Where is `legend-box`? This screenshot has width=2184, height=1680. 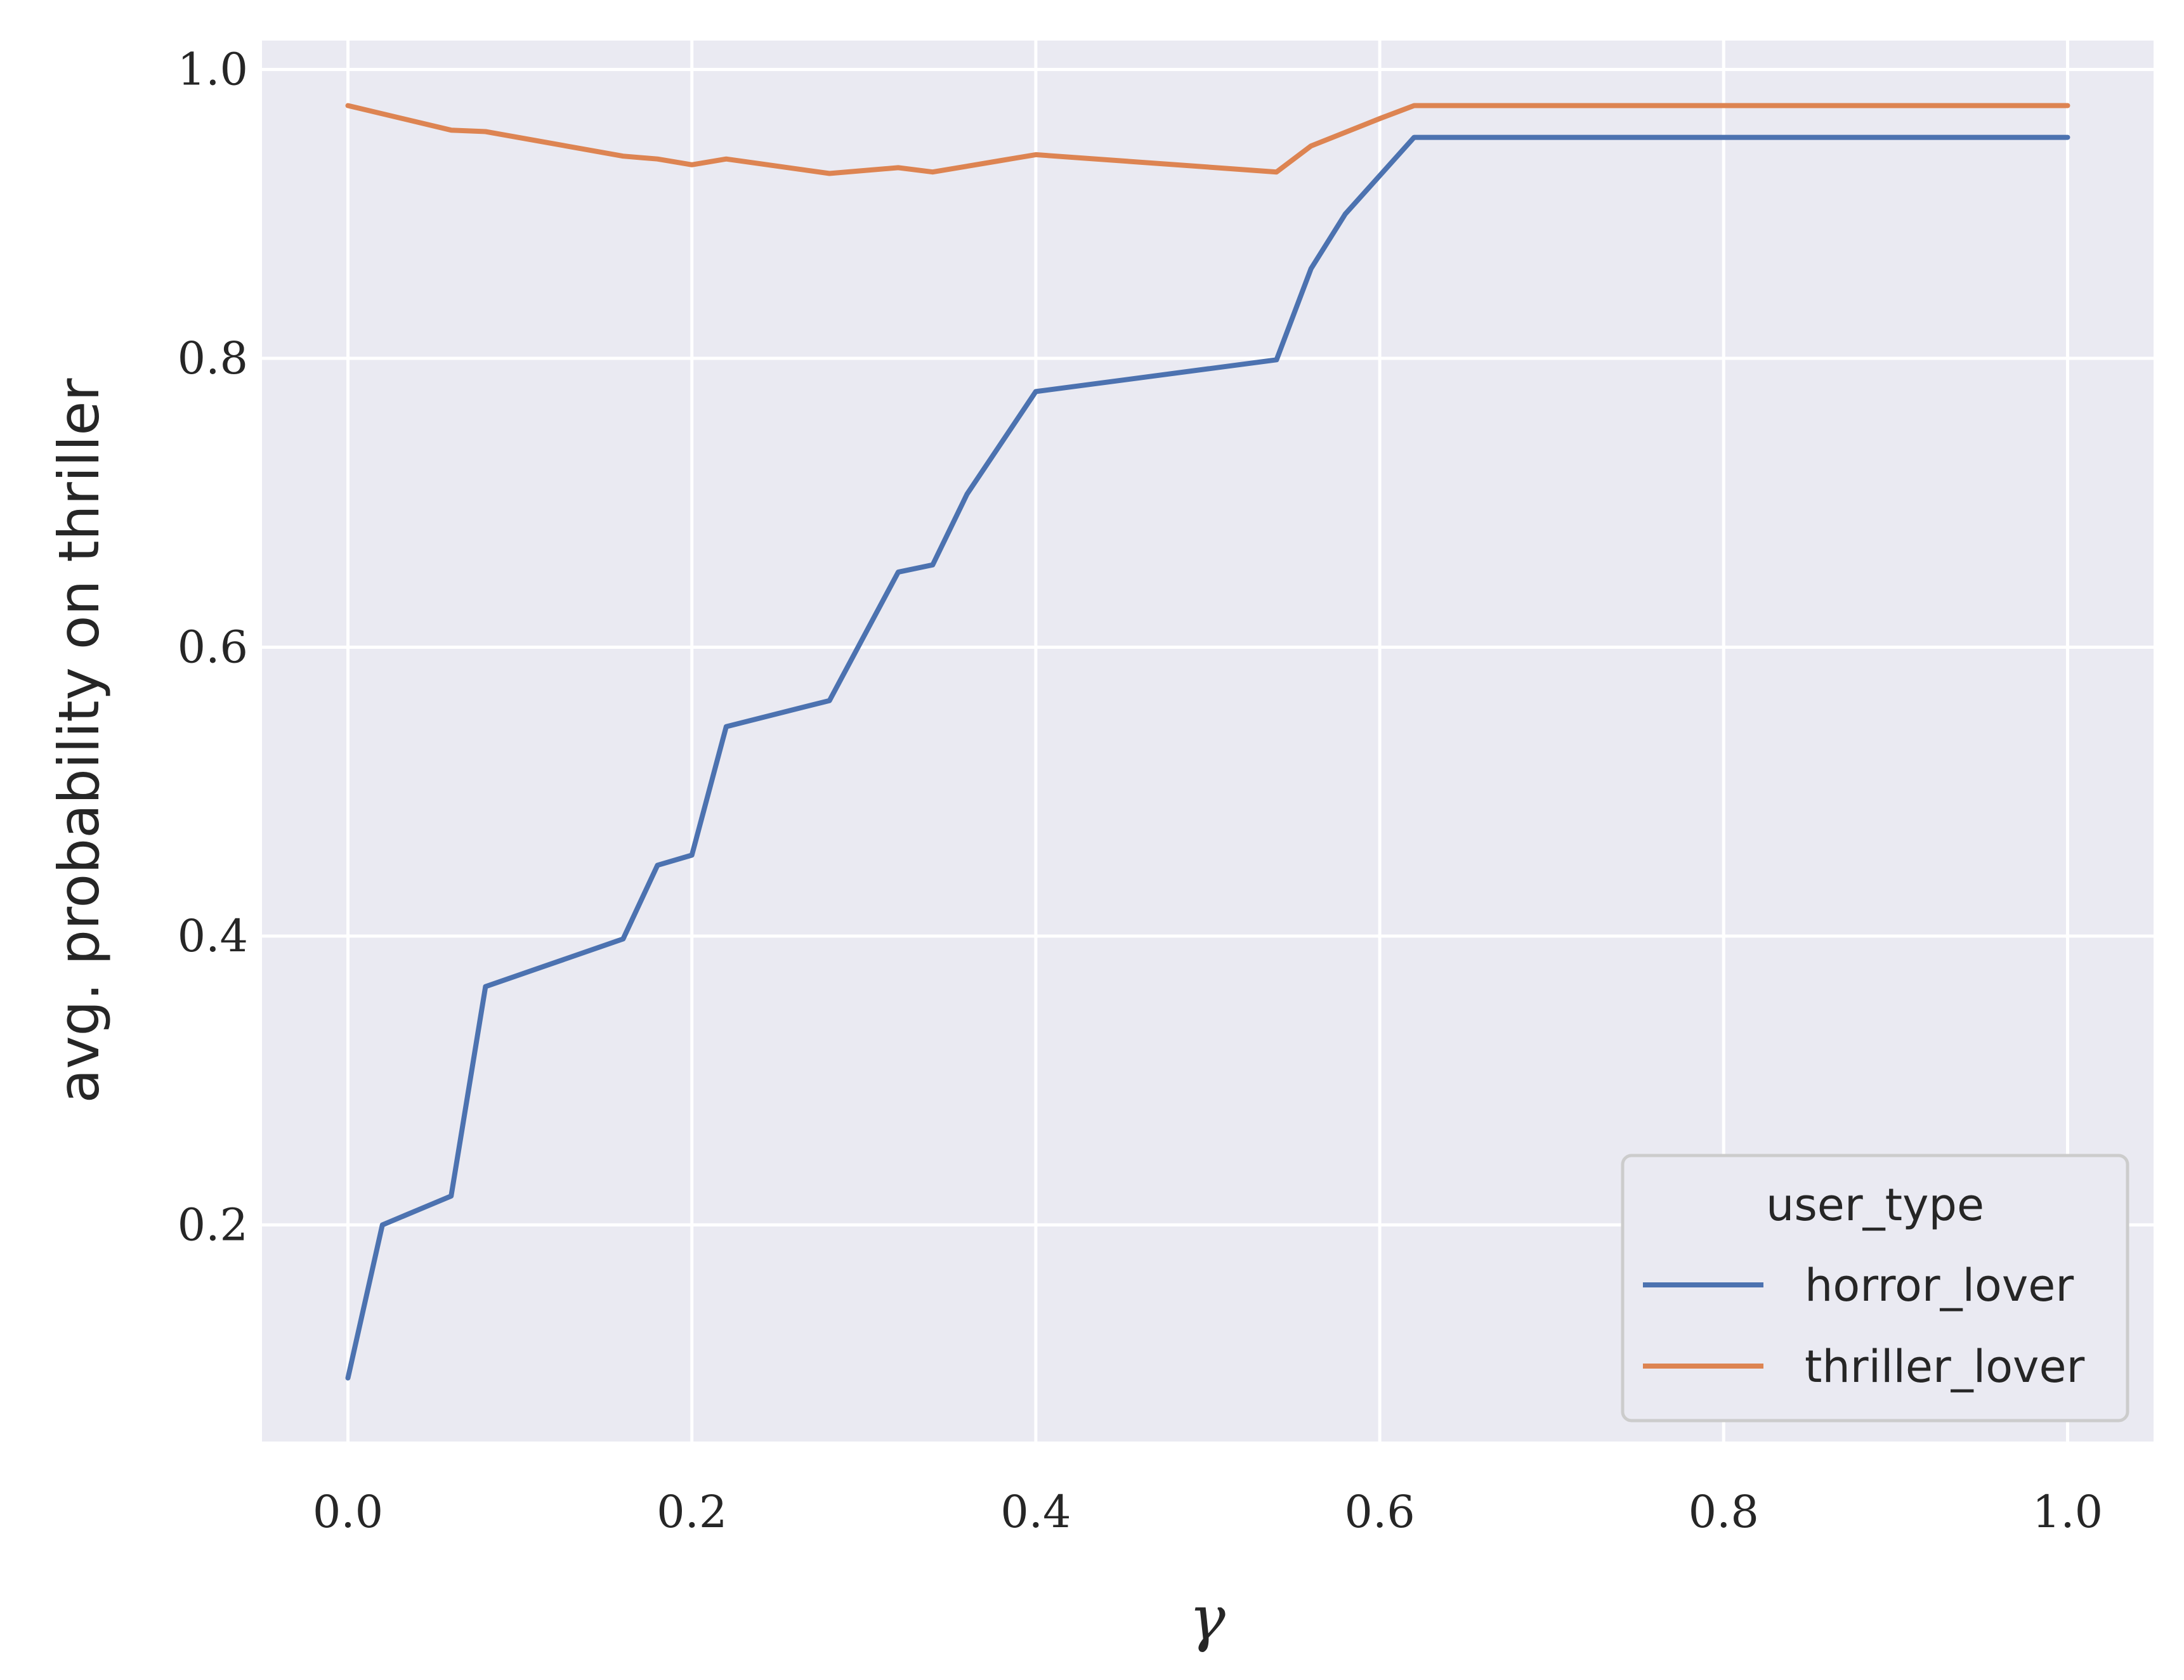
legend-box is located at coordinates (1875, 1288).